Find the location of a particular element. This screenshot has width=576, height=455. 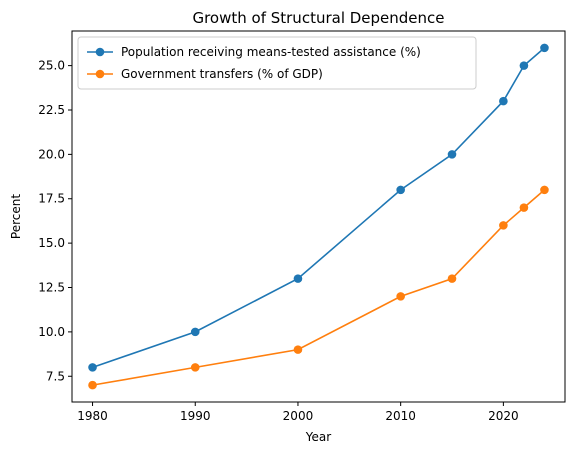

x-tick-label: 1990 is located at coordinates (195, 416).